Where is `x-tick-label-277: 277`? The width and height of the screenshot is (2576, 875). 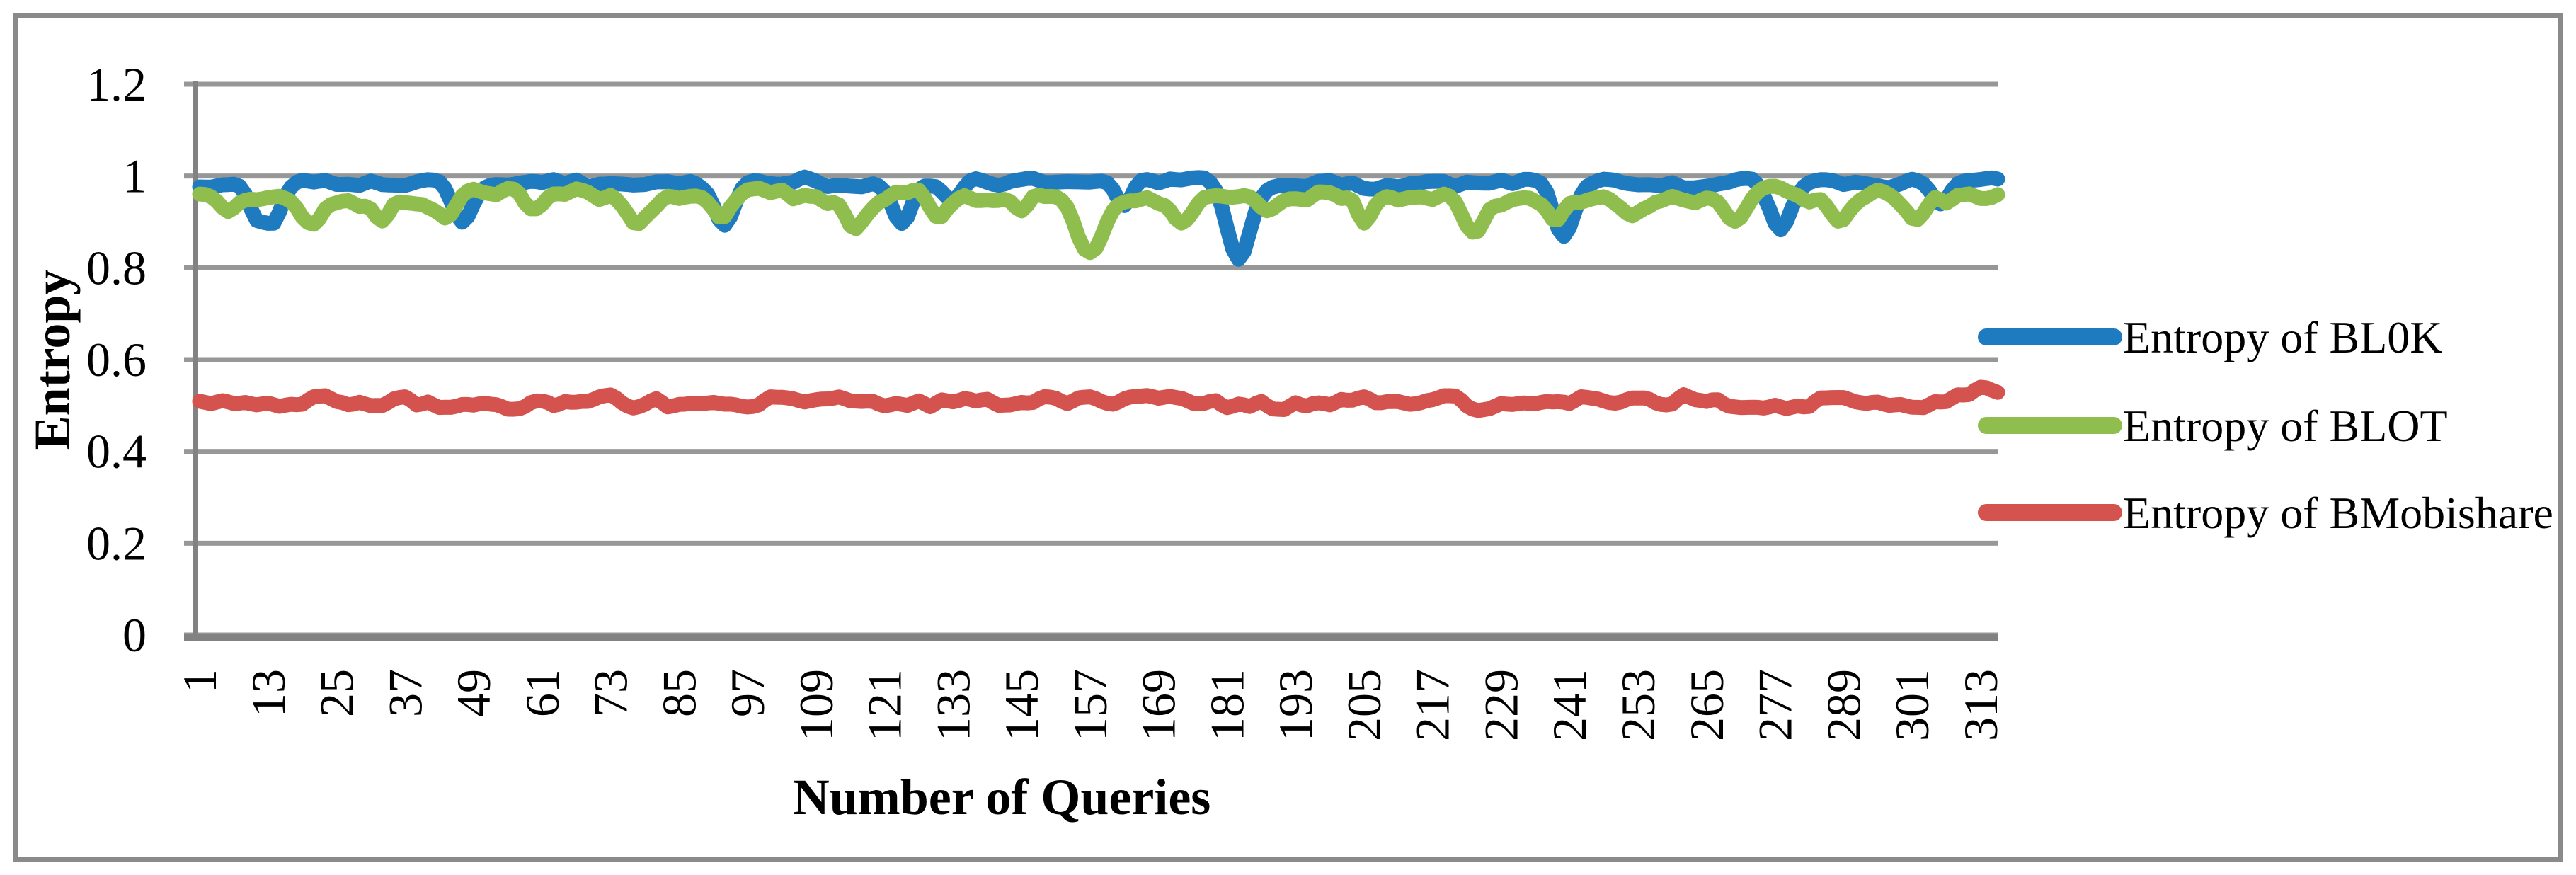
x-tick-label-277: 277 is located at coordinates (1775, 705).